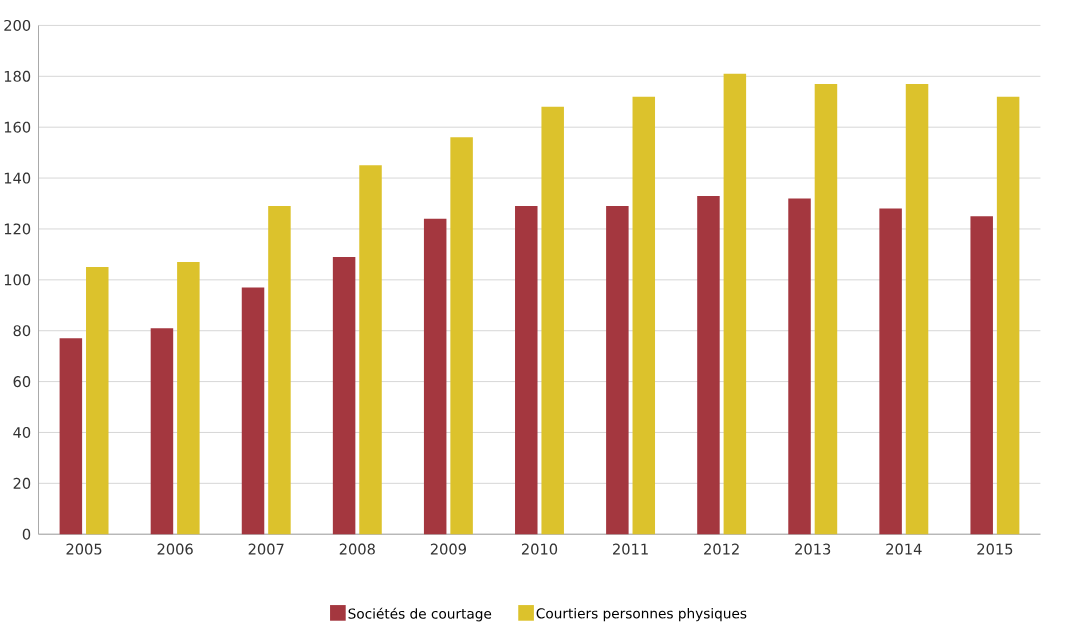 This screenshot has width=1086, height=632. Describe the element at coordinates (904, 549) in the screenshot. I see `x-tick-label: 2014` at that location.